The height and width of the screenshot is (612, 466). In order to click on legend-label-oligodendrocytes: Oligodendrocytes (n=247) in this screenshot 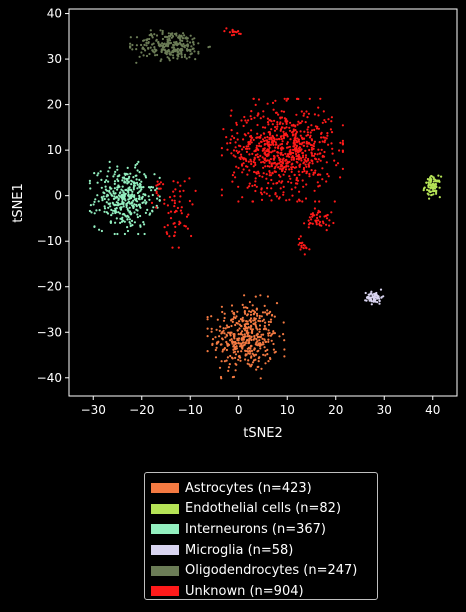, I will do `click(271, 571)`.